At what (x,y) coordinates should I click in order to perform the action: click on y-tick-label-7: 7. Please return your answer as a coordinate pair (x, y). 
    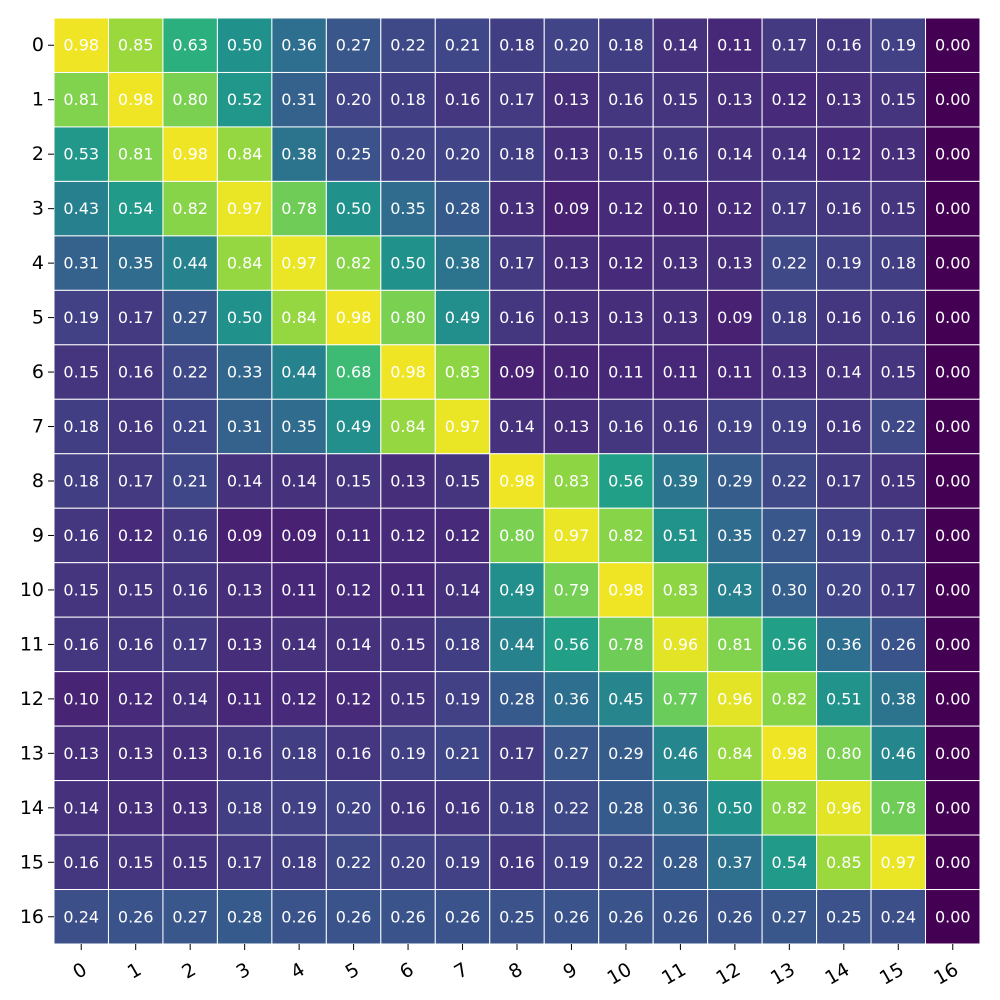
    Looking at the image, I should click on (38, 427).